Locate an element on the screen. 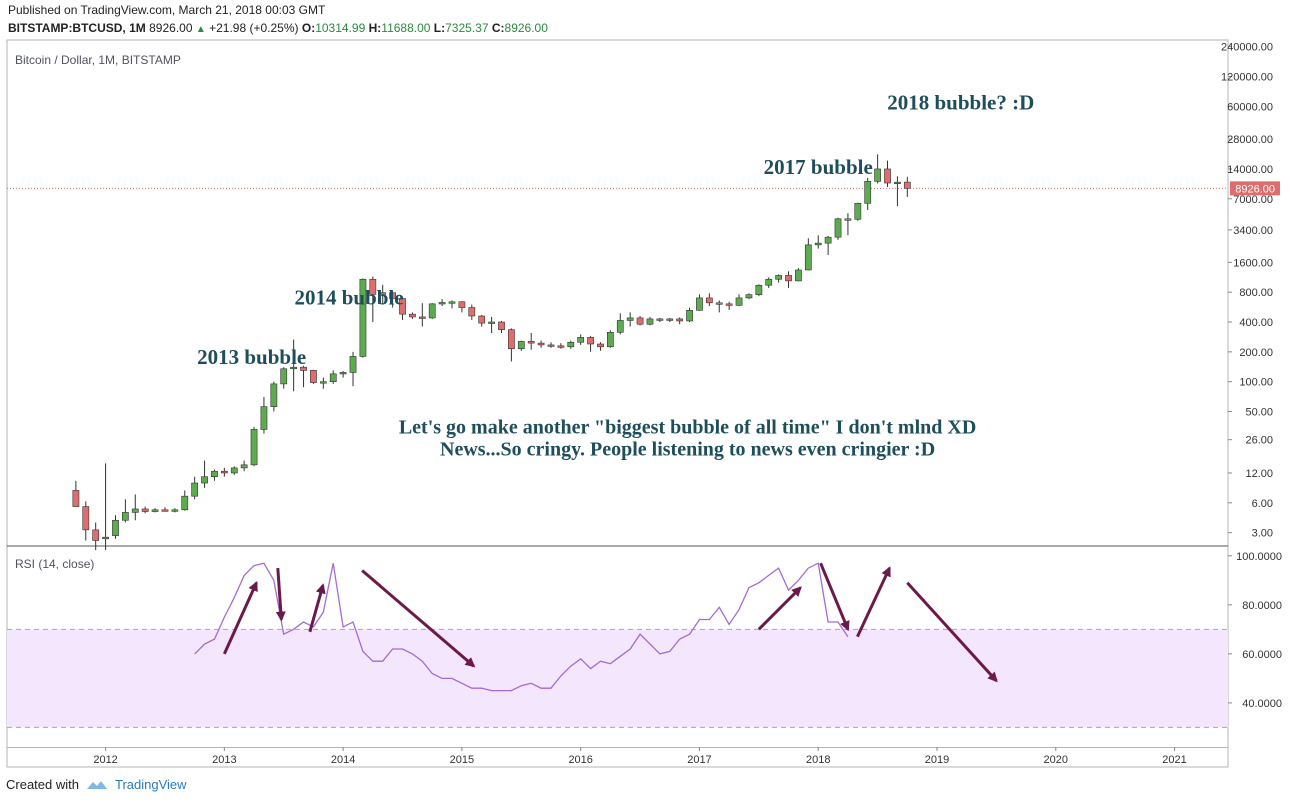  rsi-tick-label: 40.0000 is located at coordinates (1262, 704).